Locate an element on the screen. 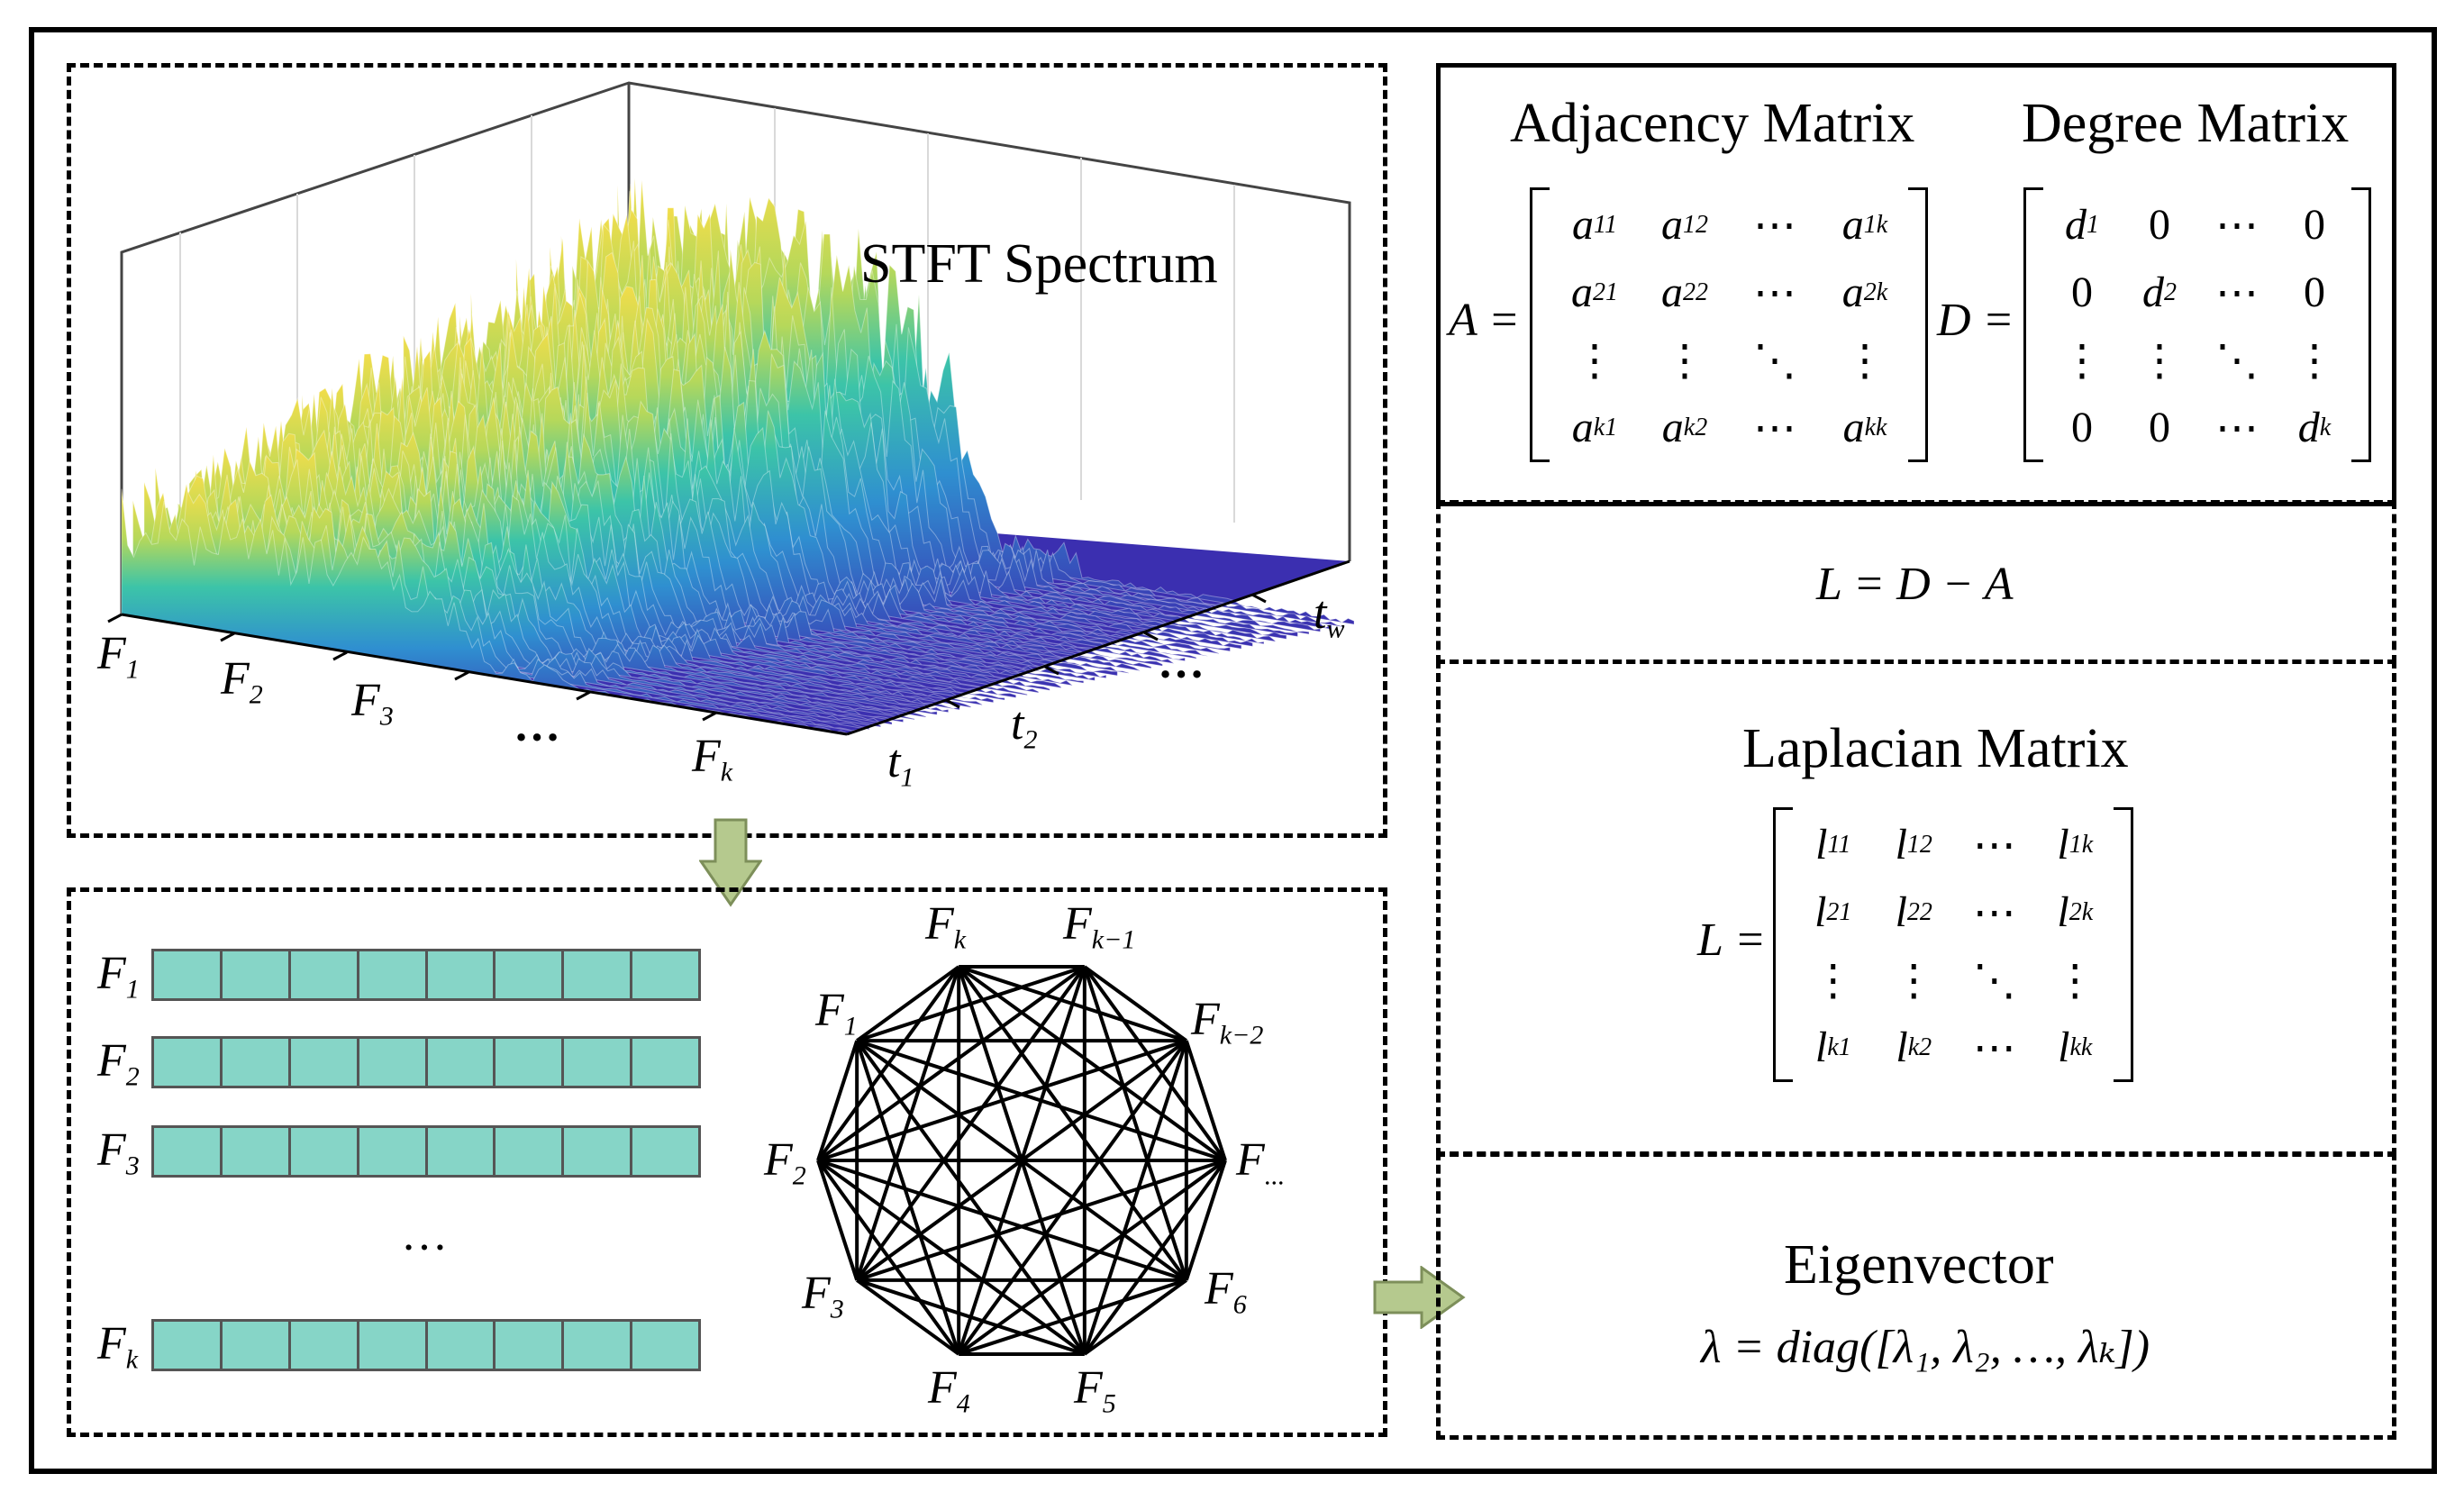 This screenshot has height=1501, width=2464. row-label-fk: Fk is located at coordinates (118, 1346).